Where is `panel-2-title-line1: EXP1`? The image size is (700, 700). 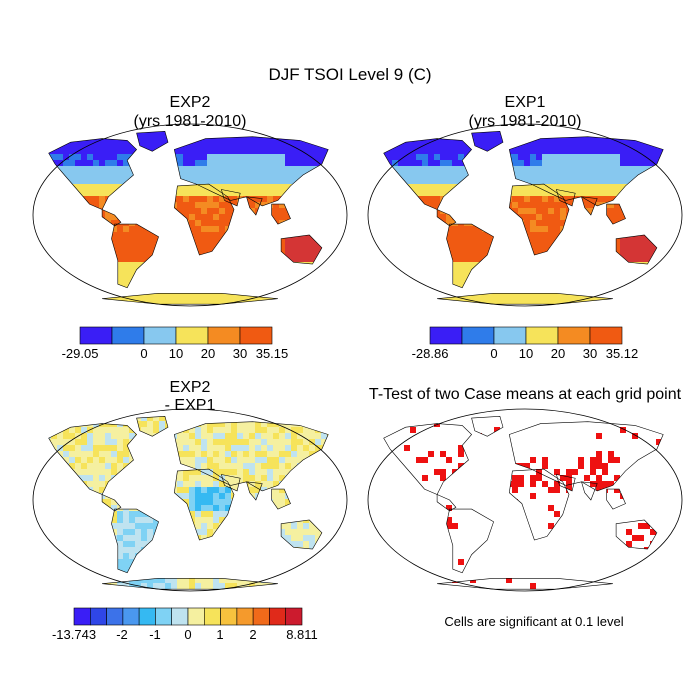
panel-2-title-line1: EXP1 is located at coordinates (525, 102).